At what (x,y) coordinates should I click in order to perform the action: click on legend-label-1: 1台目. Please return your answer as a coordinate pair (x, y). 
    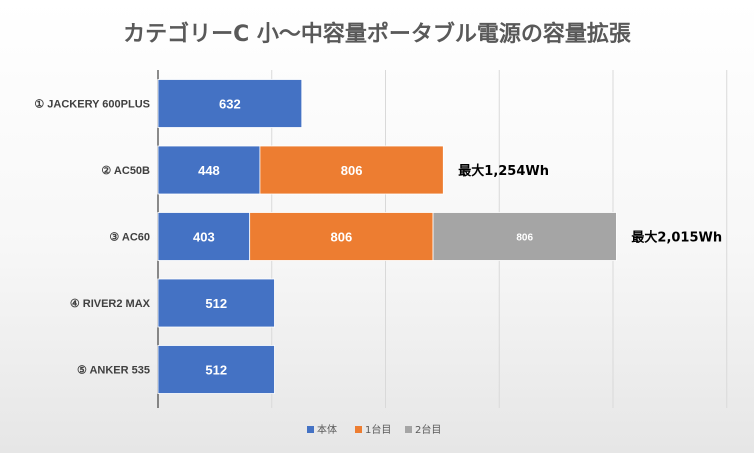
    Looking at the image, I should click on (378, 429).